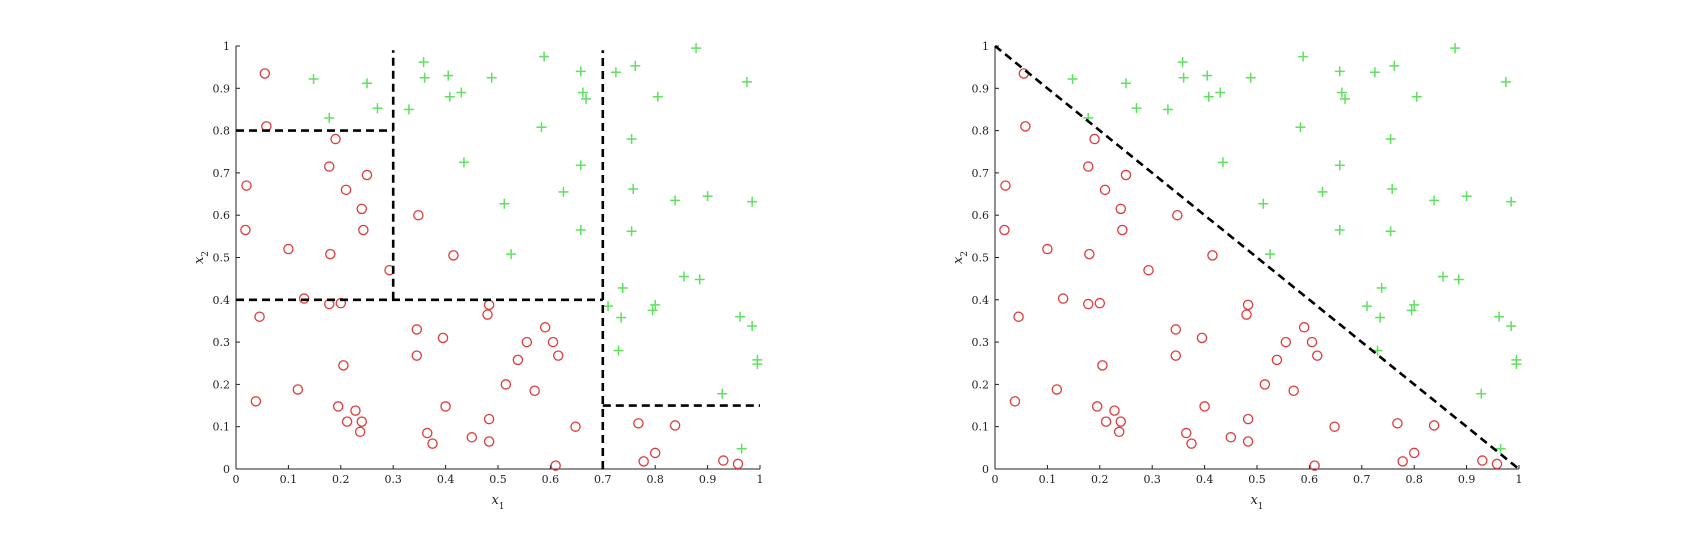  I want to click on x-tick-label: 0.3, so click(393, 479).